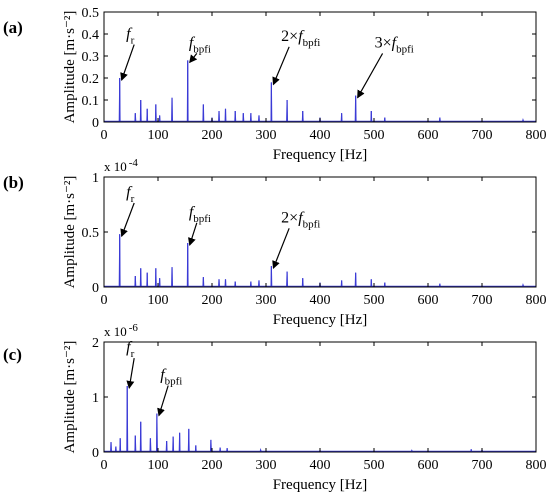 The image size is (550, 500). What do you see at coordinates (134, 328) in the screenshot?
I see `exponent-power: -6` at bounding box center [134, 328].